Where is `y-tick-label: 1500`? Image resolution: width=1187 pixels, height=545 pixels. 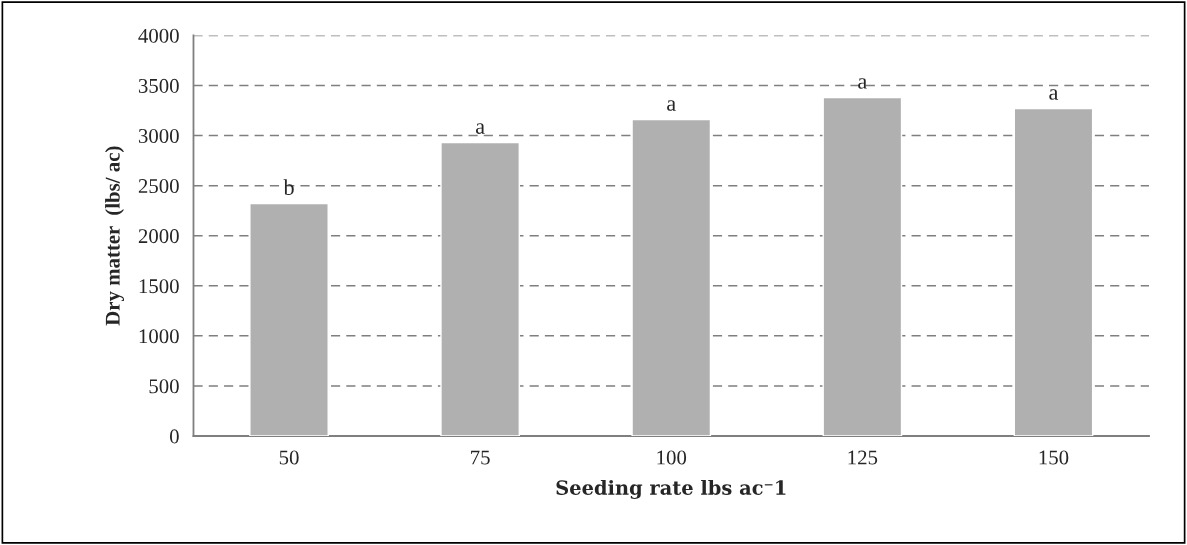 y-tick-label: 1500 is located at coordinates (159, 286).